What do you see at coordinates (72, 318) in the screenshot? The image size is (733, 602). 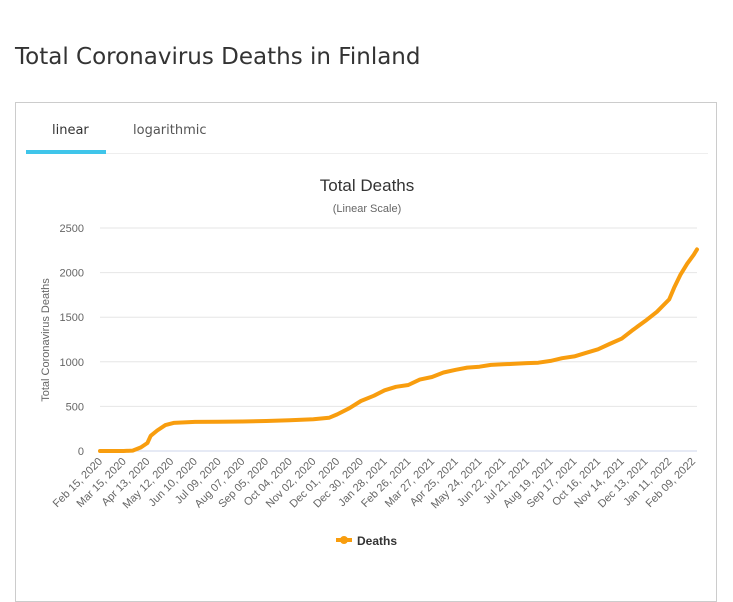 I see `y-tick-label: 1500` at bounding box center [72, 318].